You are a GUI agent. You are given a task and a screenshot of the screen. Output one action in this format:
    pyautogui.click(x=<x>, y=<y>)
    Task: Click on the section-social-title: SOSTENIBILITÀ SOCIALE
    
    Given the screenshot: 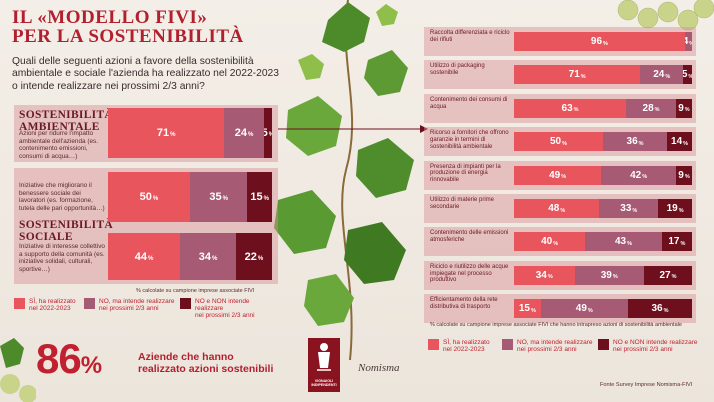 What is the action you would take?
    pyautogui.click(x=66, y=231)
    